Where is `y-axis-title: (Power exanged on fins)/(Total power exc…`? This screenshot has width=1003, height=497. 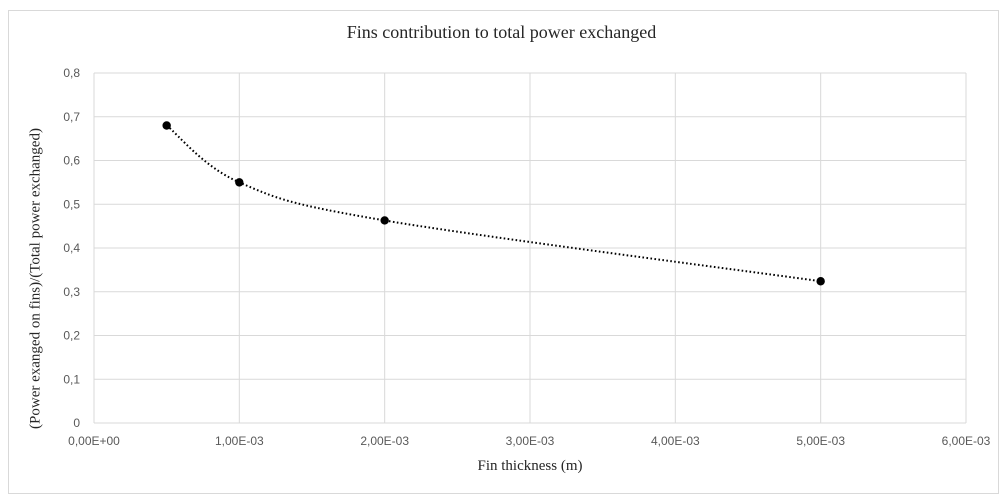 y-axis-title: (Power exanged on fins)/(Total power exc… is located at coordinates (35, 278).